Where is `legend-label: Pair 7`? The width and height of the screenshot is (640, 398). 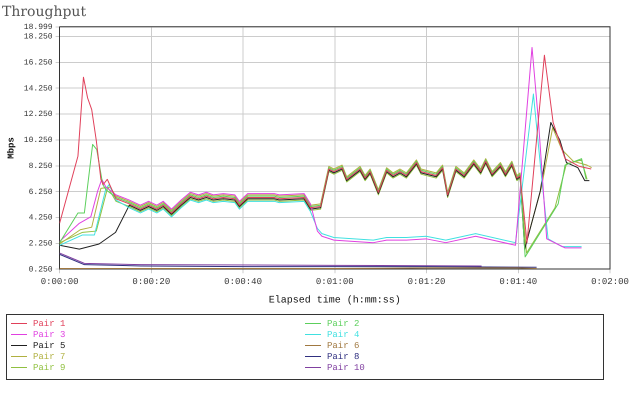
legend-label: Pair 7 is located at coordinates (49, 357).